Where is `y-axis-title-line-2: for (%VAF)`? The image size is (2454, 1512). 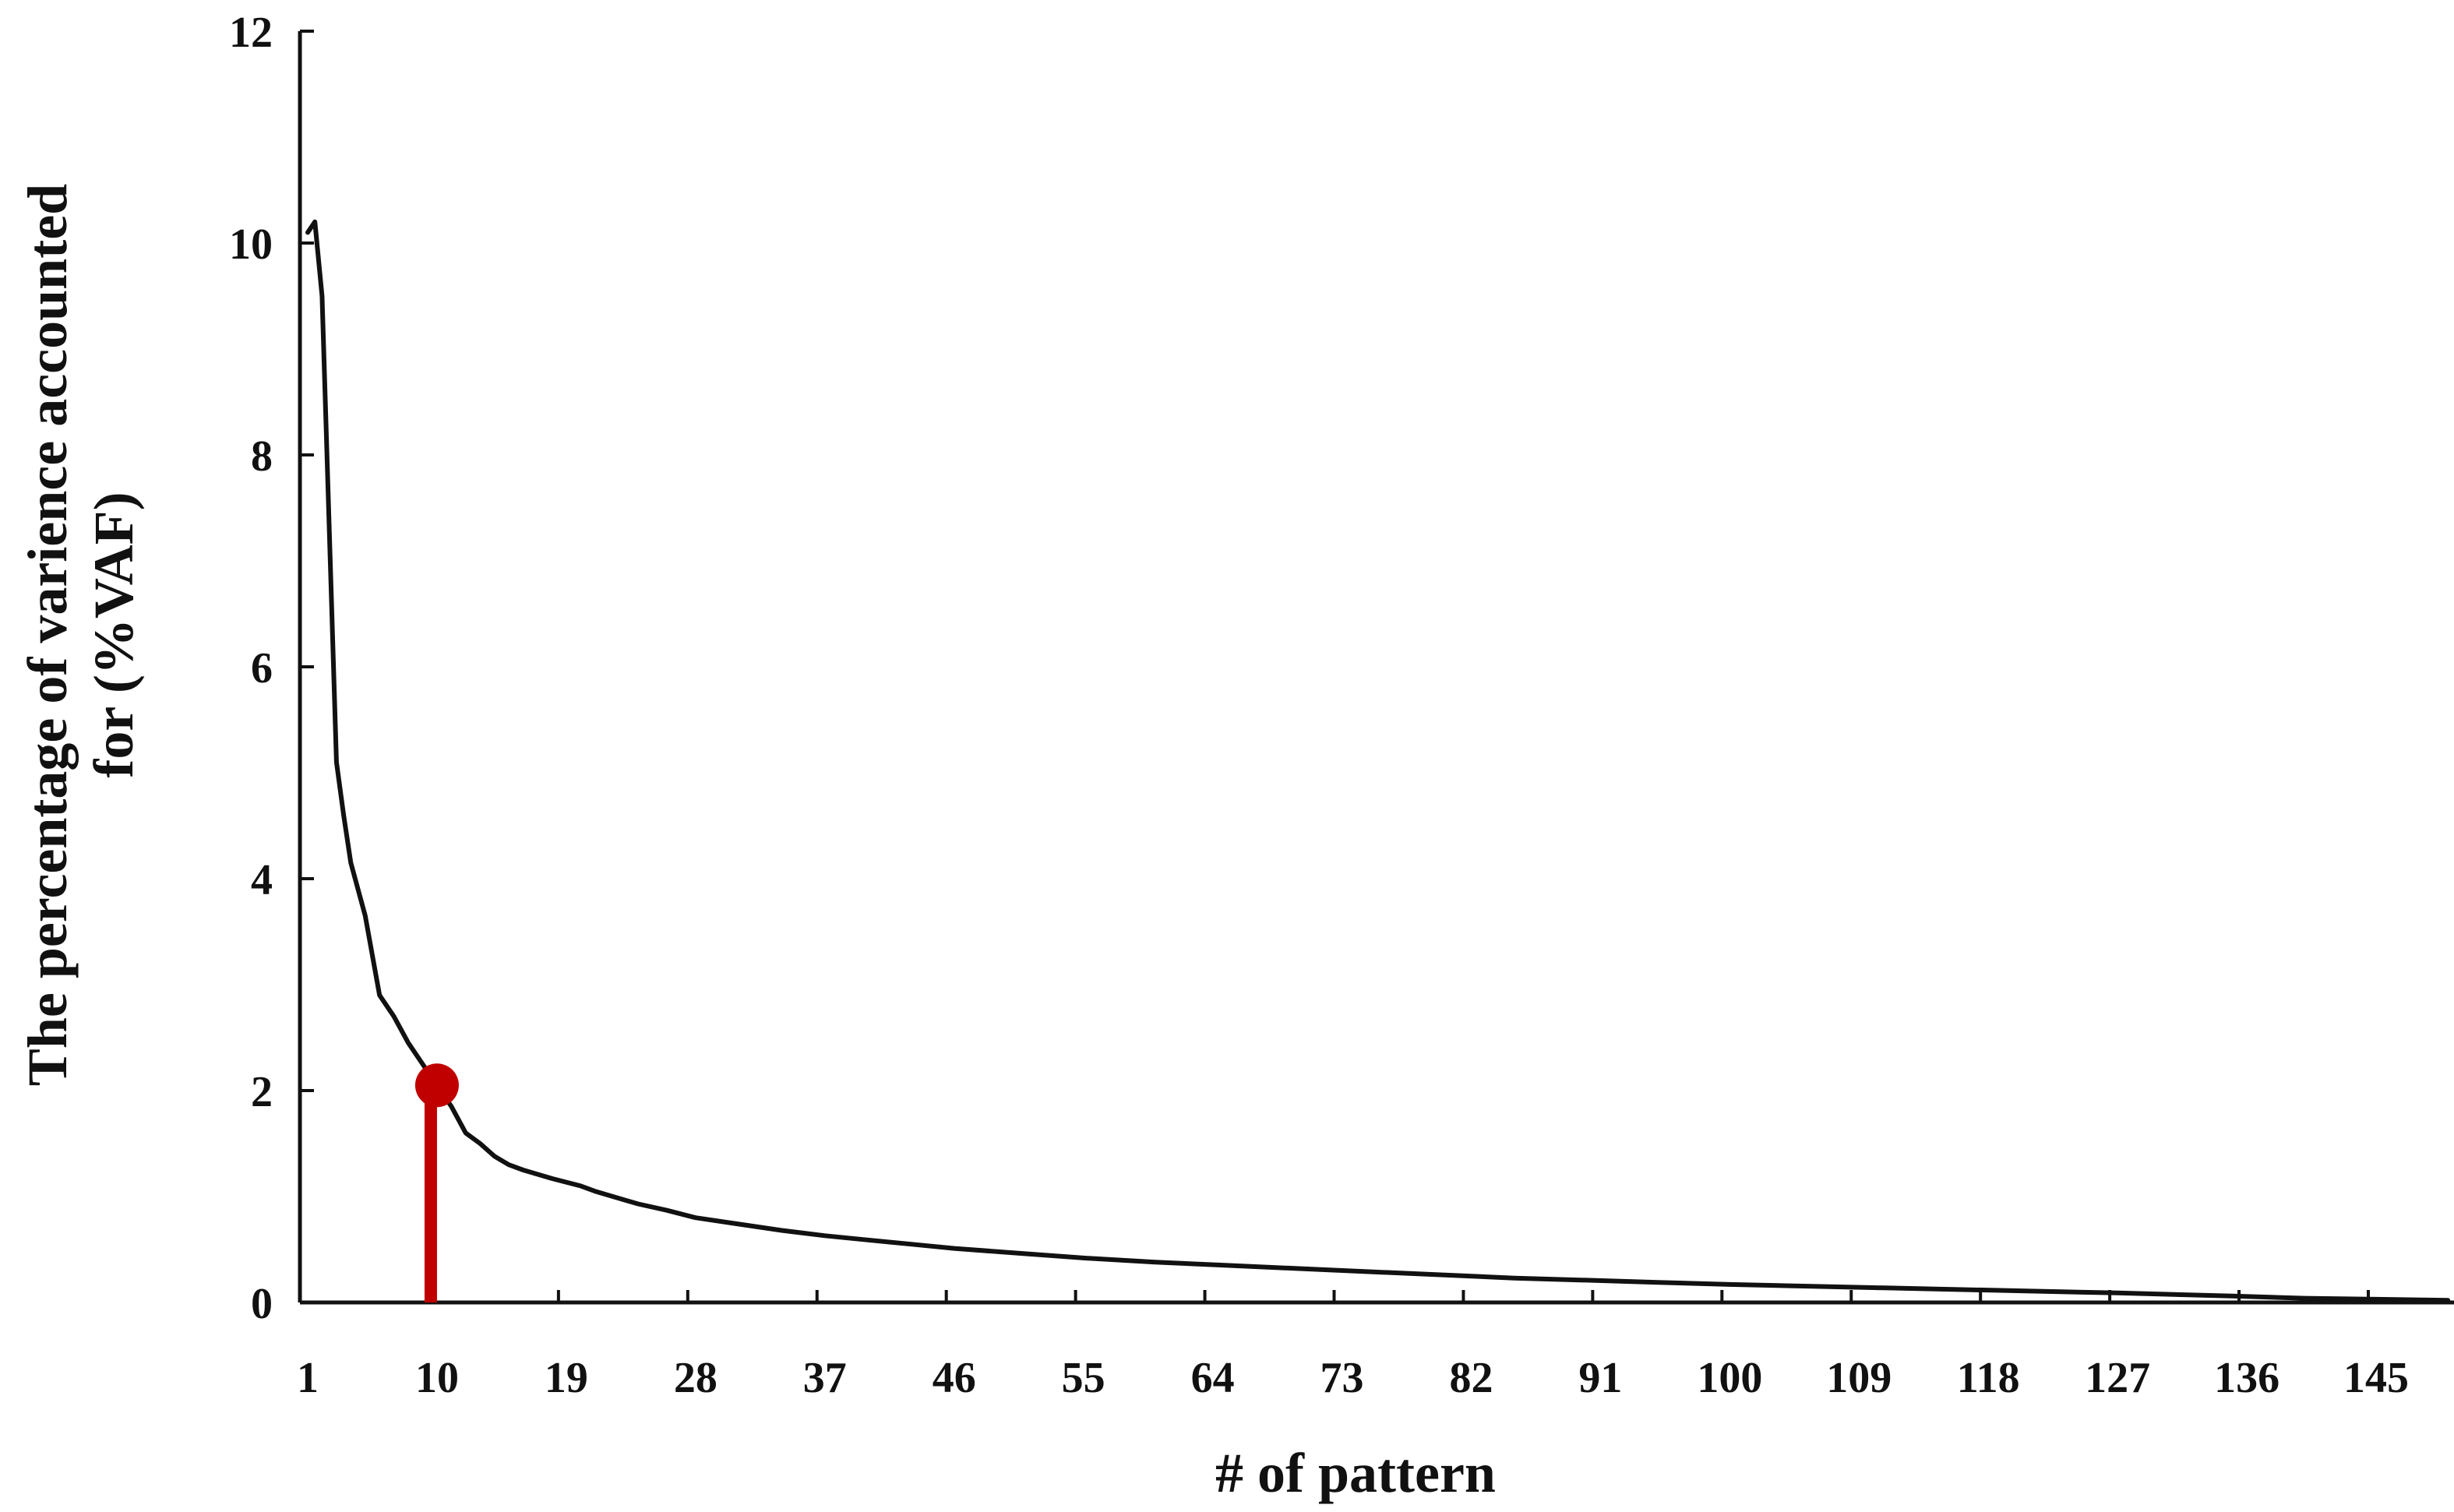
y-axis-title-line-2: for (%VAF) is located at coordinates (114, 635).